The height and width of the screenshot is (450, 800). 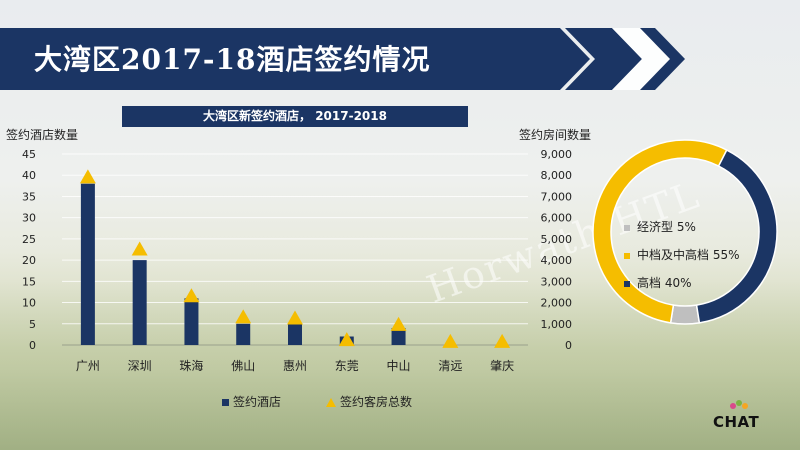 I want to click on left-tick-label: 30, so click(x=29, y=218).